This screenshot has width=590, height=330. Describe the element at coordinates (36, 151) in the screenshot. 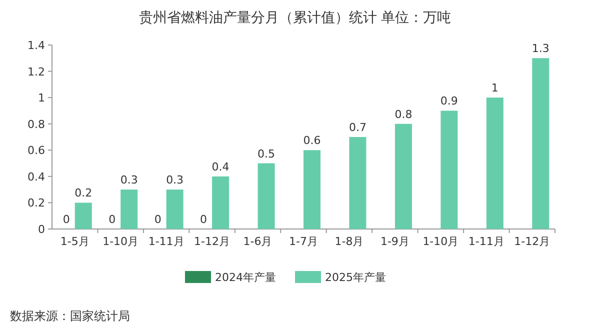

I see `y-tick-label: 0.6` at that location.